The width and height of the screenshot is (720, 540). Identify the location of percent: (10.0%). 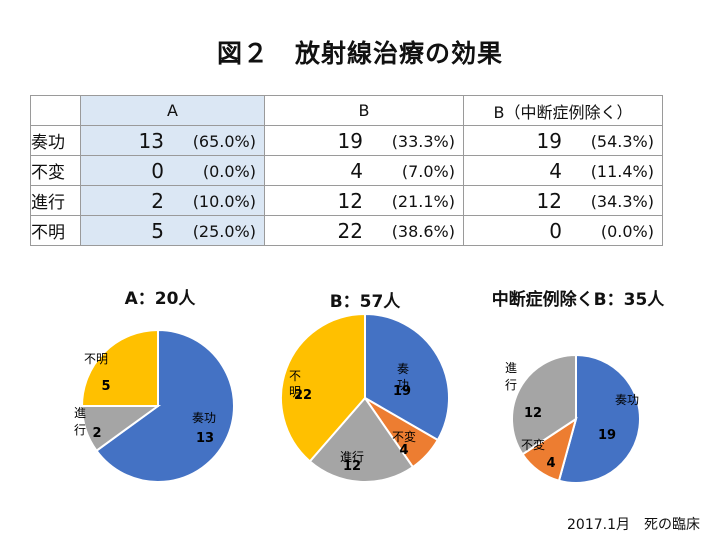
(224, 201).